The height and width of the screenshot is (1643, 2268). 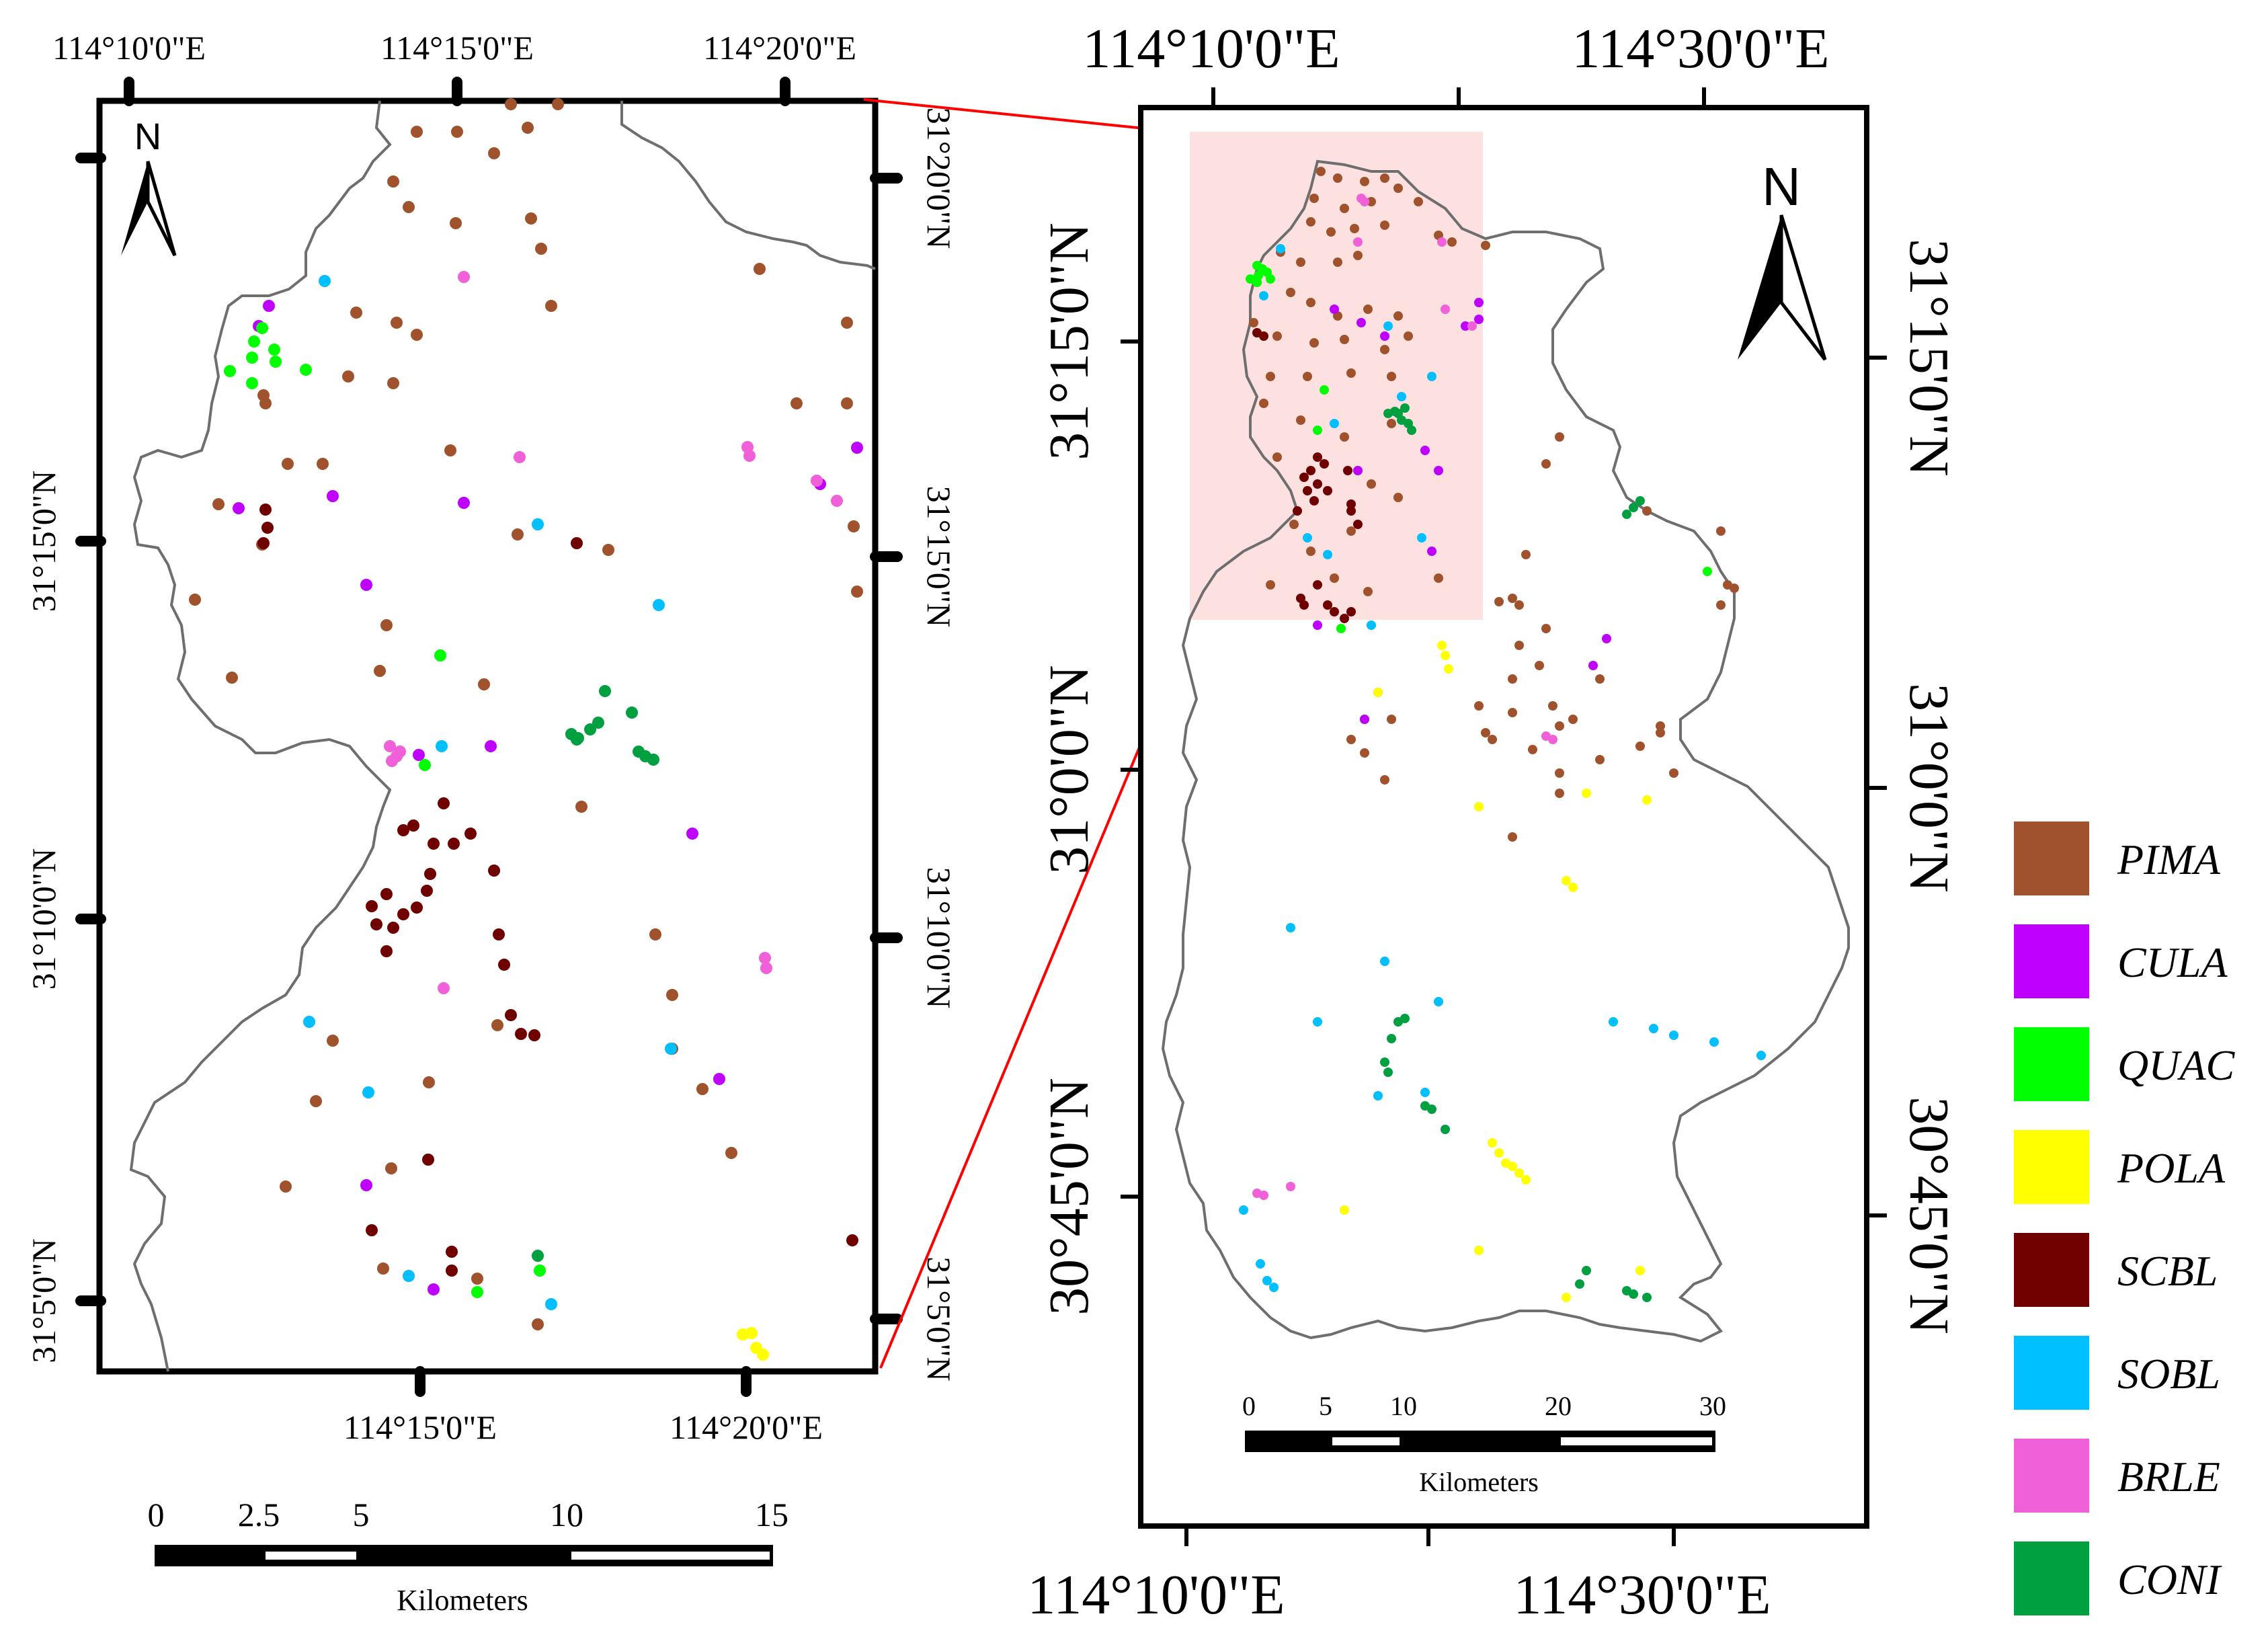 What do you see at coordinates (1877, 786) in the screenshot?
I see `right-right-ticks` at bounding box center [1877, 786].